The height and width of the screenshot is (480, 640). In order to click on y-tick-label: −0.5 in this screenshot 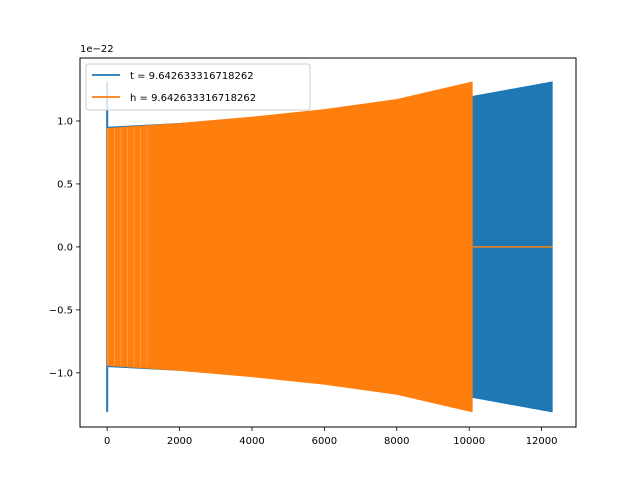, I will do `click(61, 310)`.